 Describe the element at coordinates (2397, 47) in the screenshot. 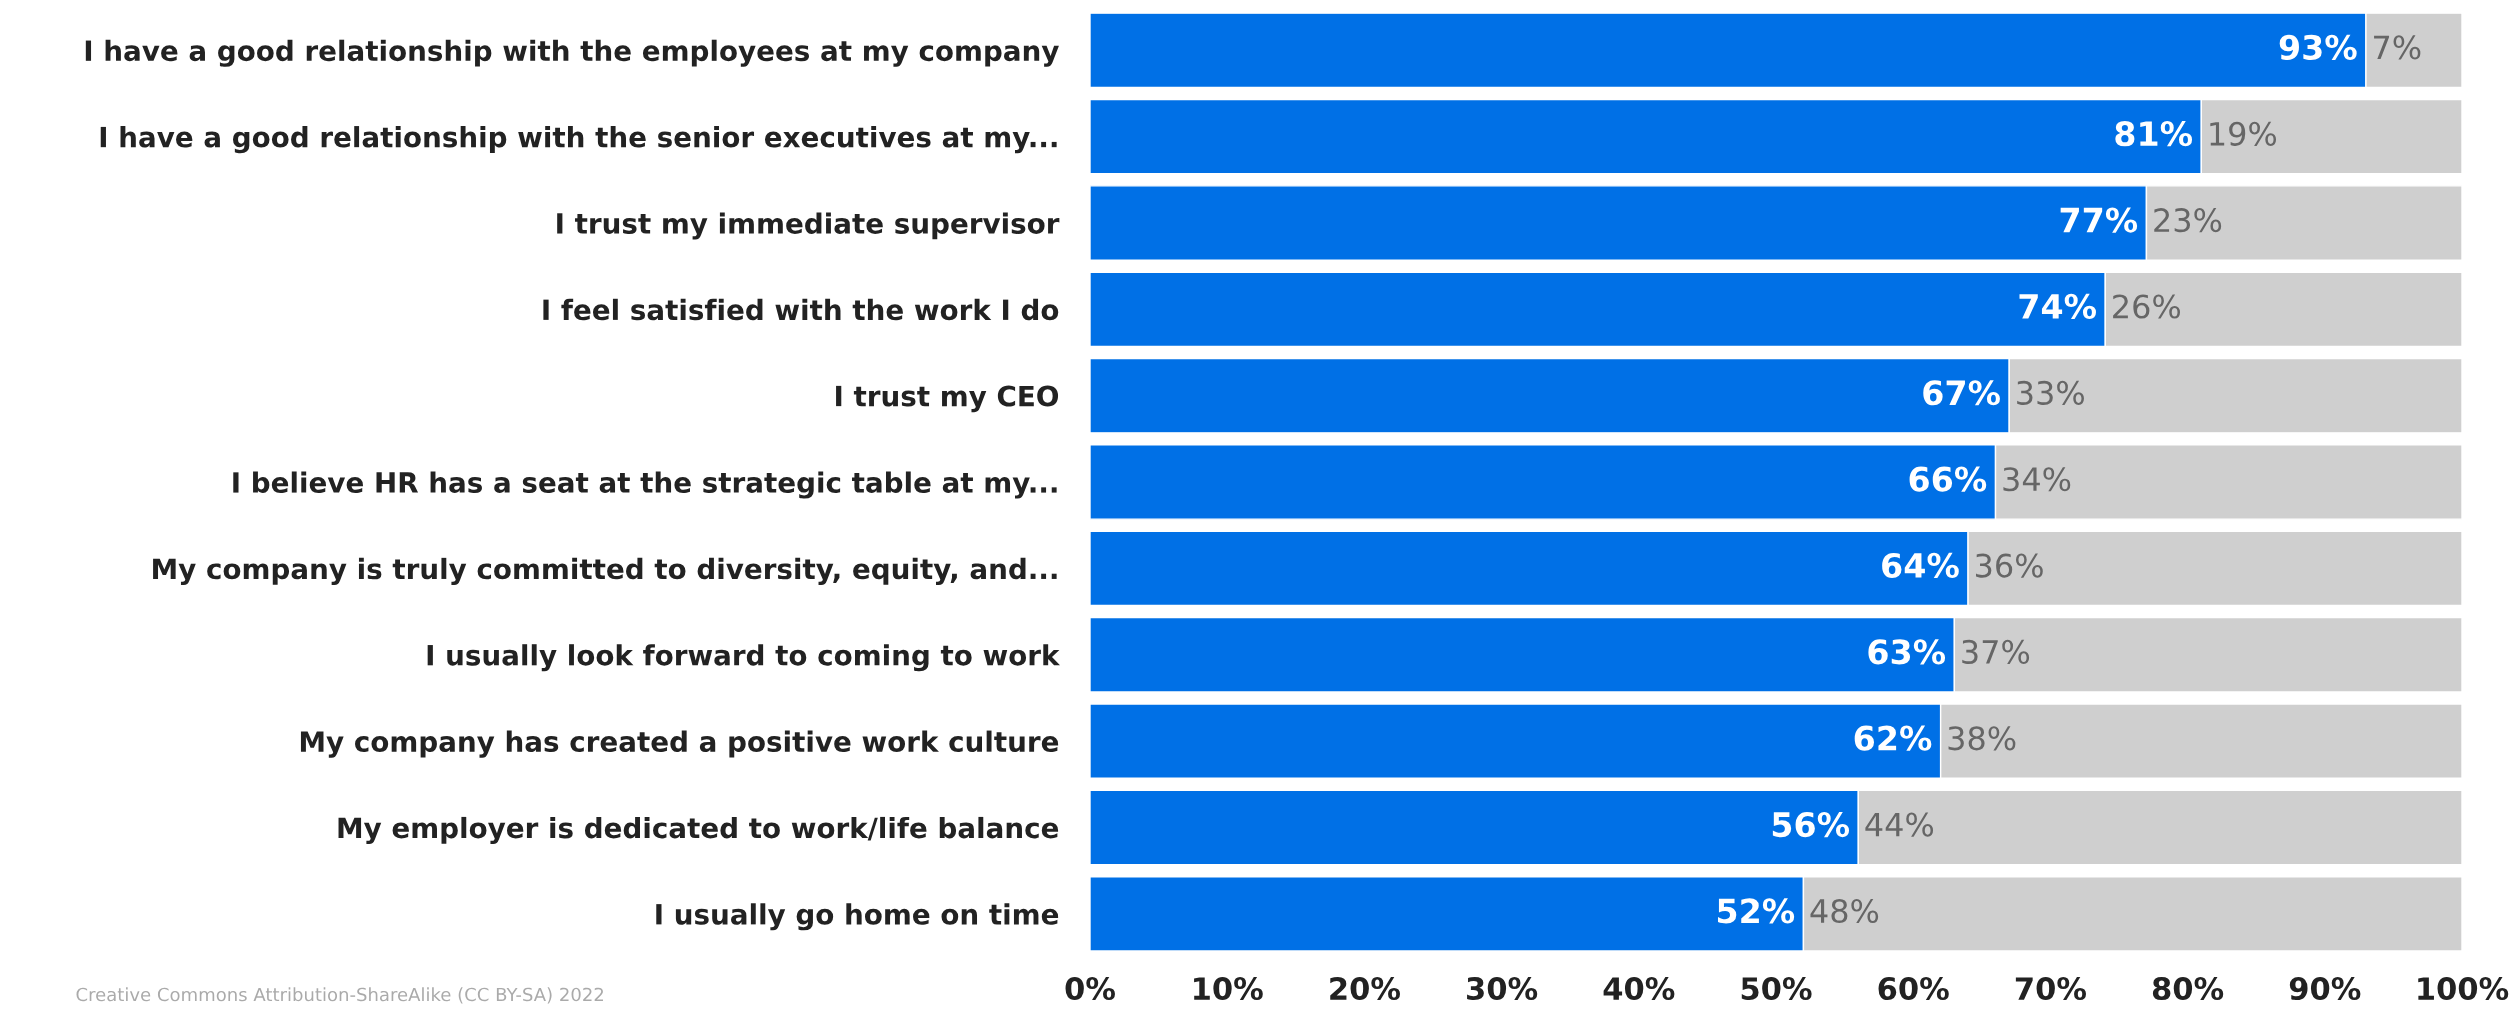

I see `data-label: 7%` at that location.